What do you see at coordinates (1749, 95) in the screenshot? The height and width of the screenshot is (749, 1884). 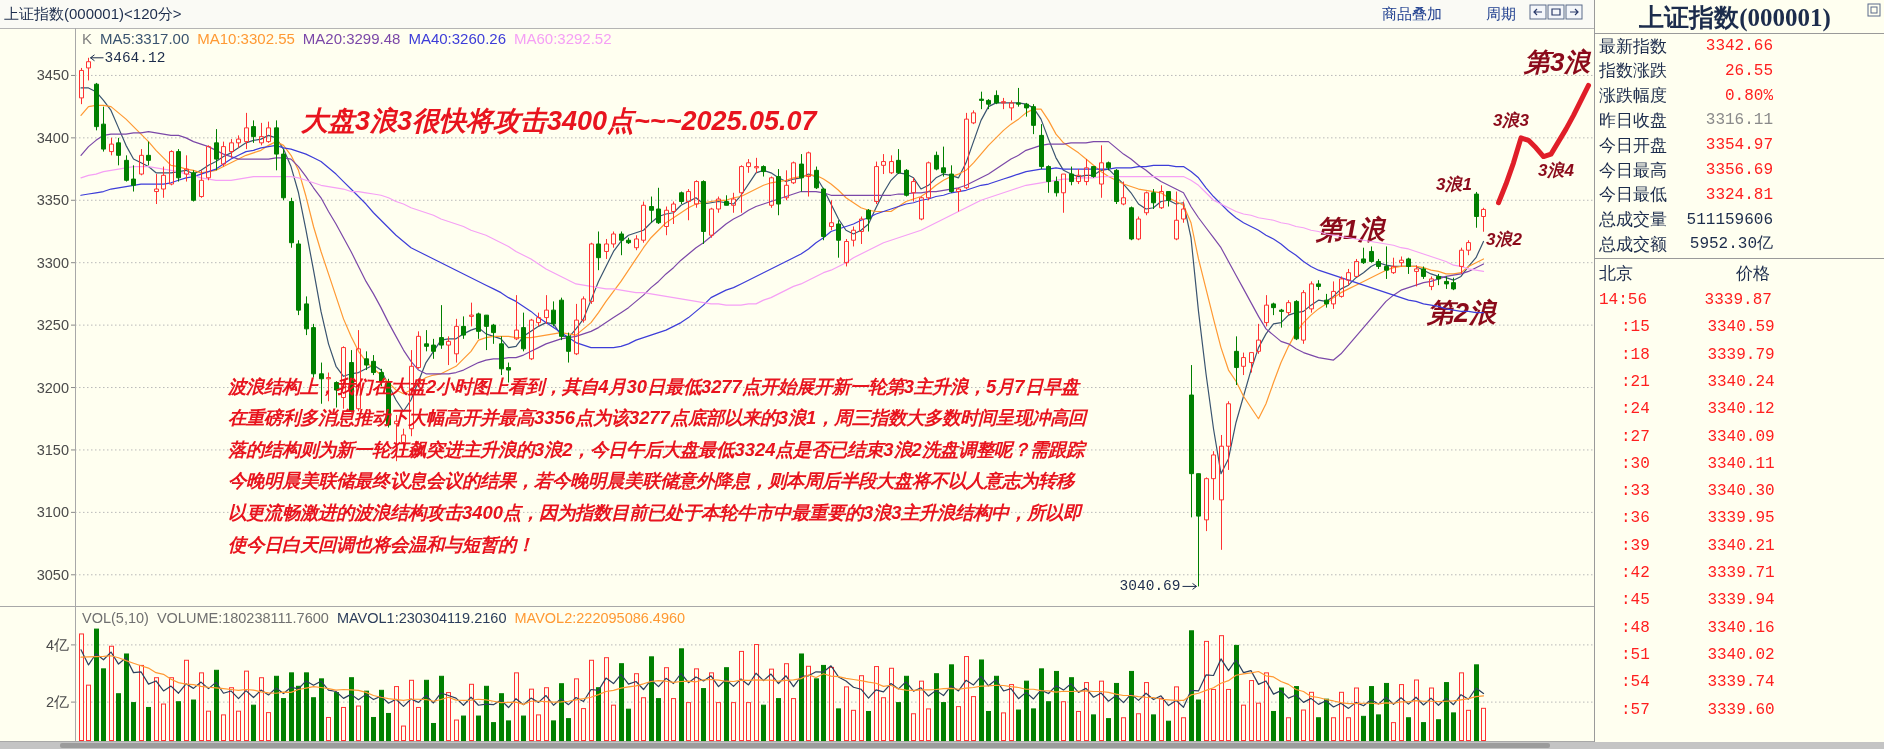 I see `text: 0.80%` at bounding box center [1749, 95].